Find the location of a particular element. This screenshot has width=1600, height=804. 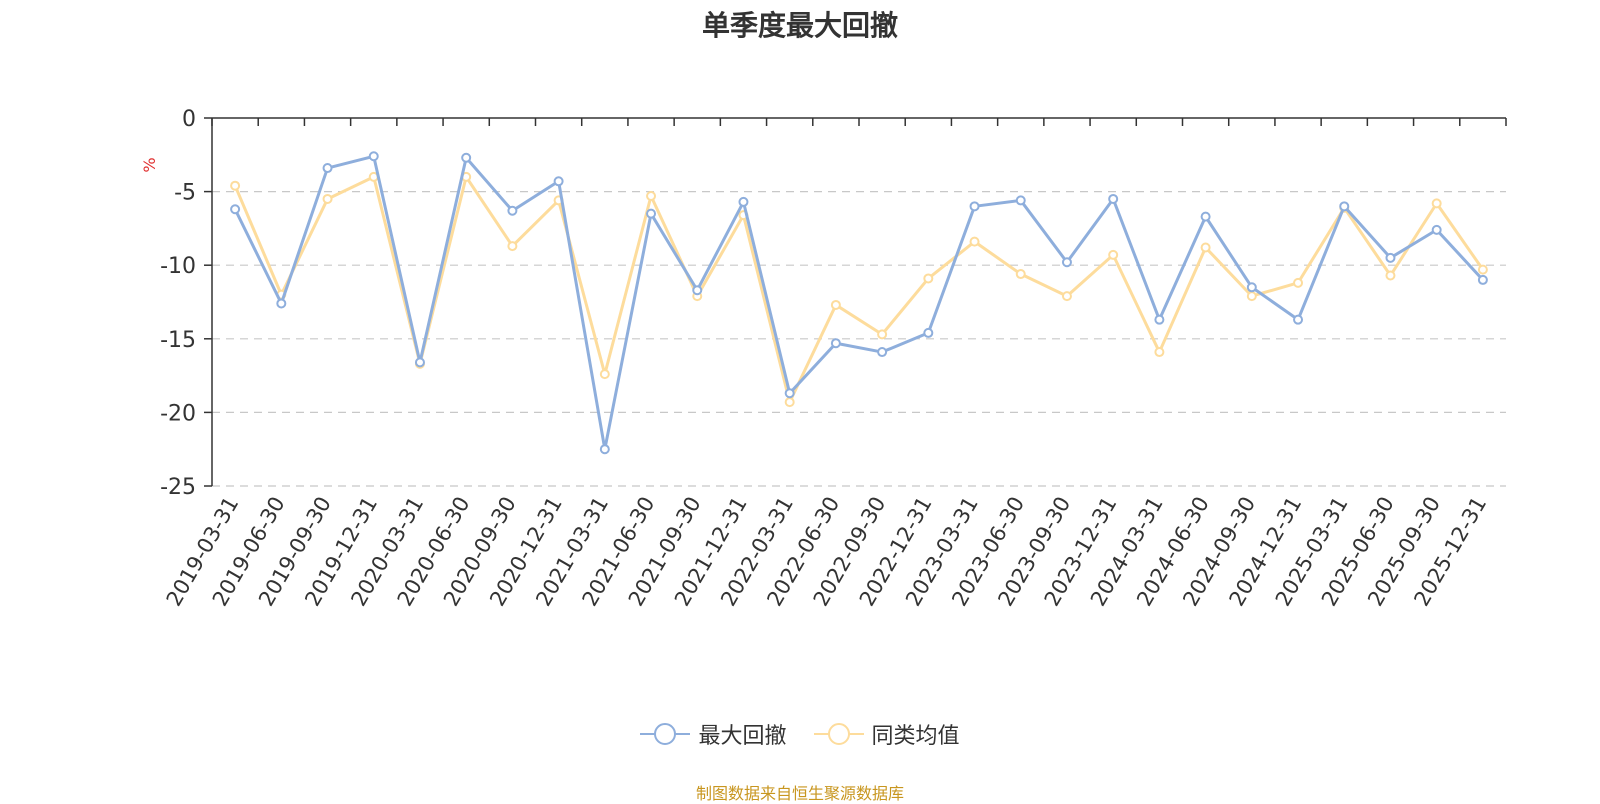

y-tick-label: -15 is located at coordinates (178, 340).